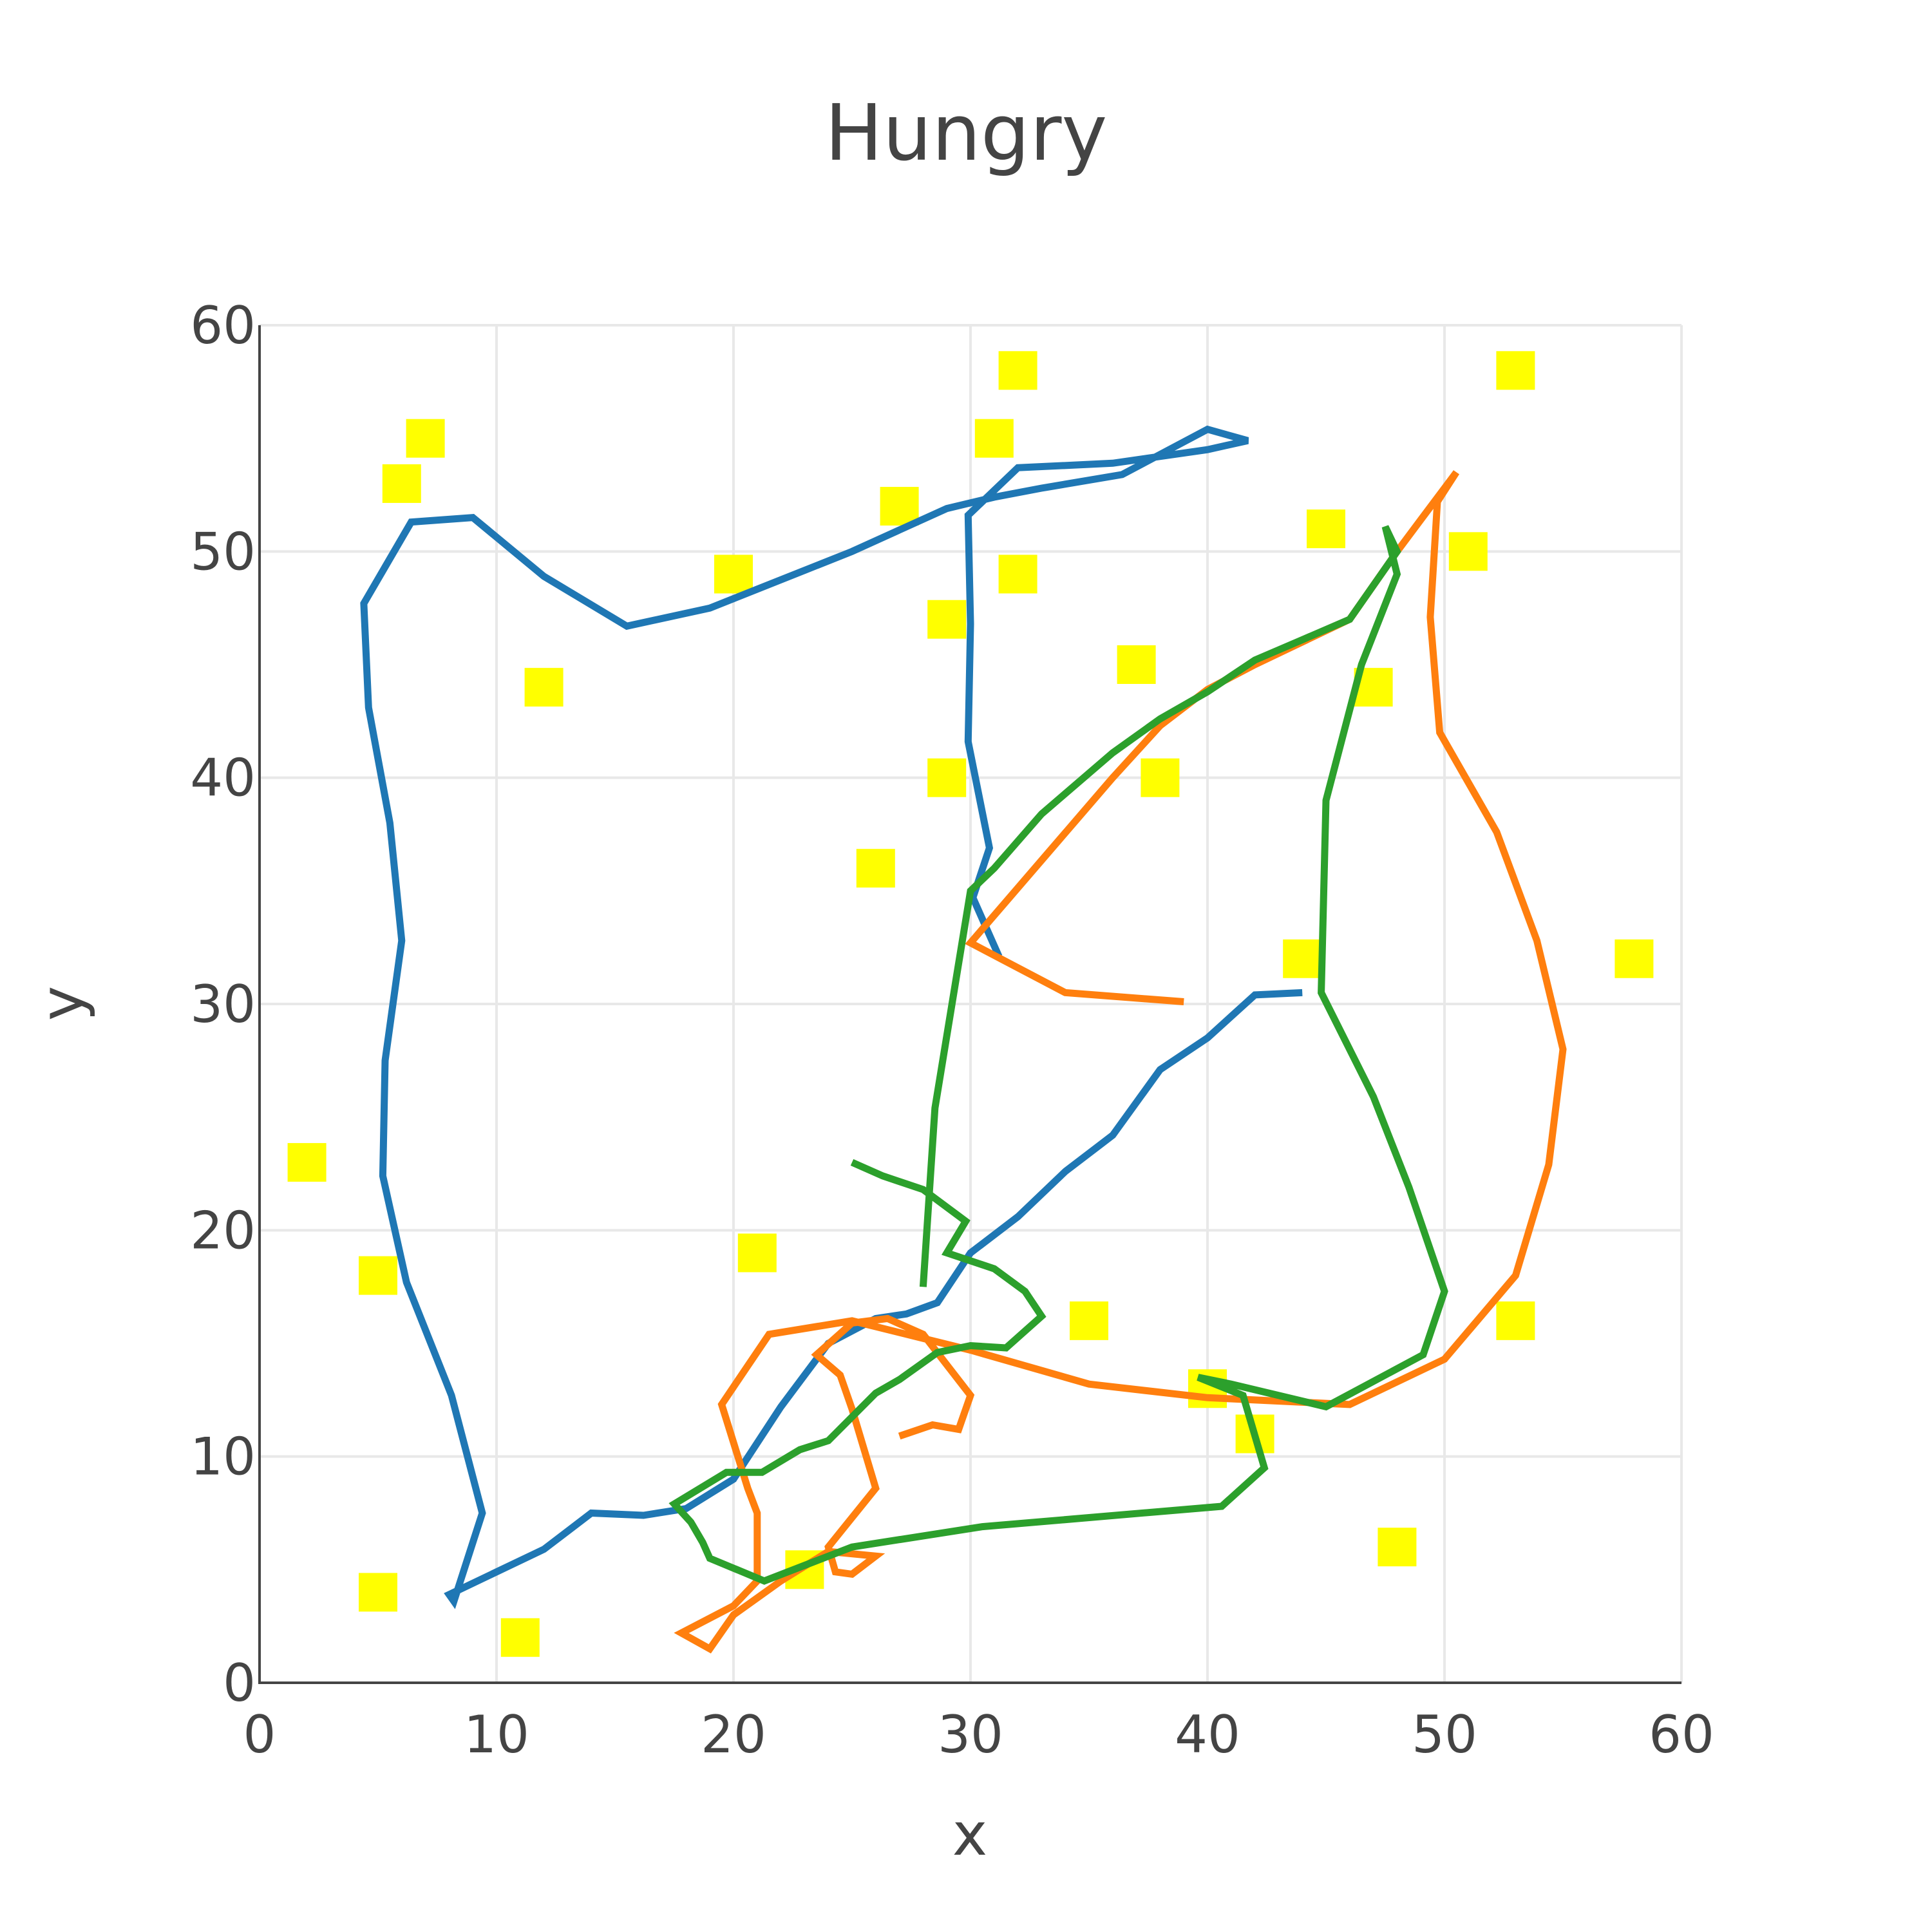  What do you see at coordinates (223, 1230) in the screenshot?
I see `y-tick-label: 20` at bounding box center [223, 1230].